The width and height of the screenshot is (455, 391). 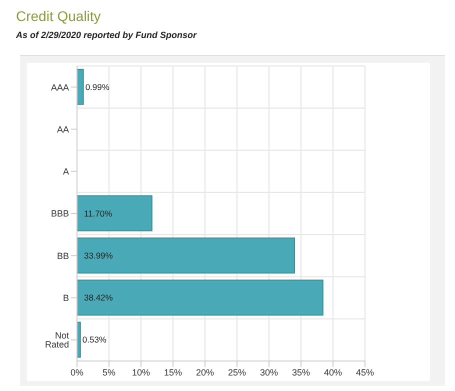 What do you see at coordinates (65, 297) in the screenshot?
I see `y-tick-label: B` at bounding box center [65, 297].